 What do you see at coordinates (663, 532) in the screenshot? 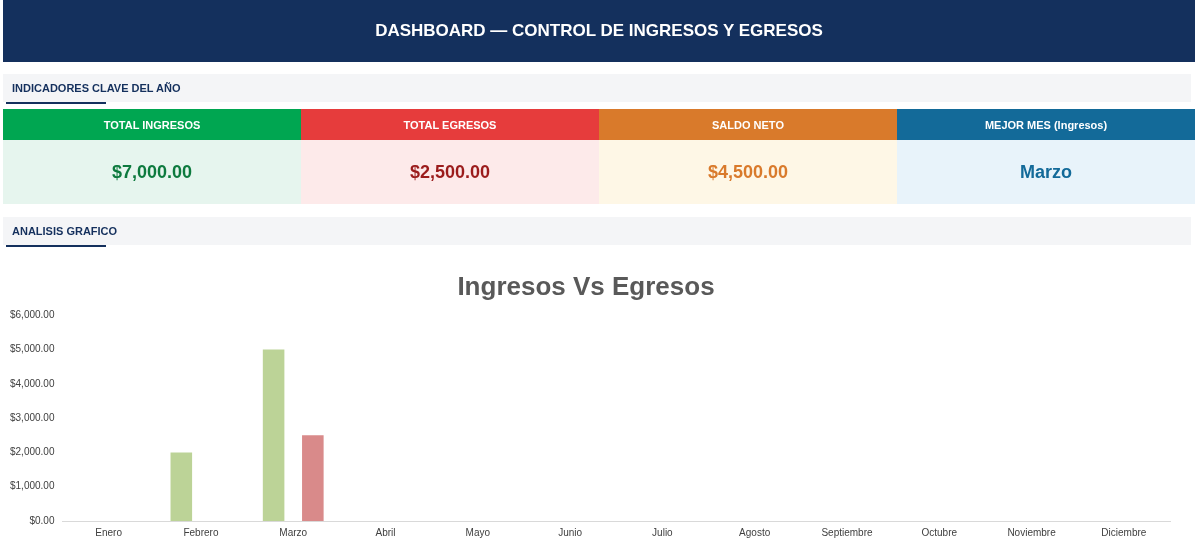
I see `x-tick-label: Julio` at bounding box center [663, 532].